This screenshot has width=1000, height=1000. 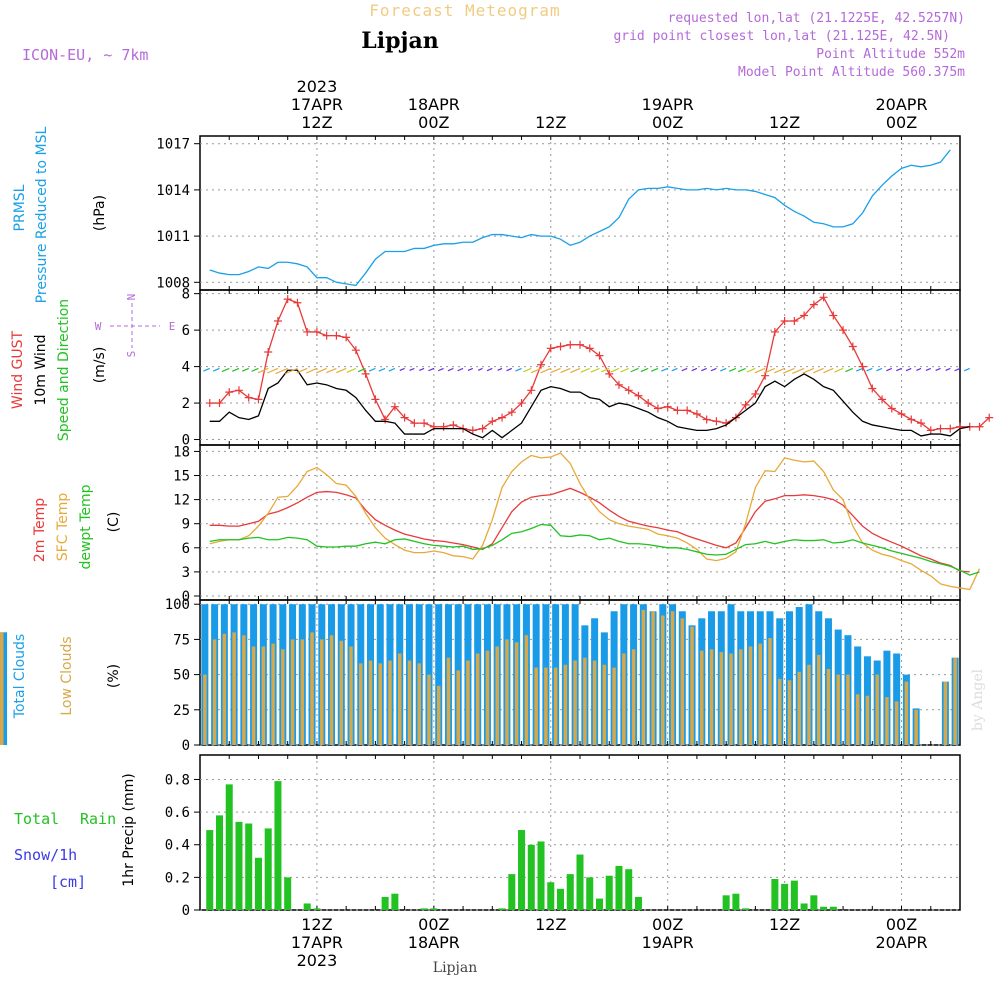 I want to click on y-tick-label: 9, so click(x=186, y=525).